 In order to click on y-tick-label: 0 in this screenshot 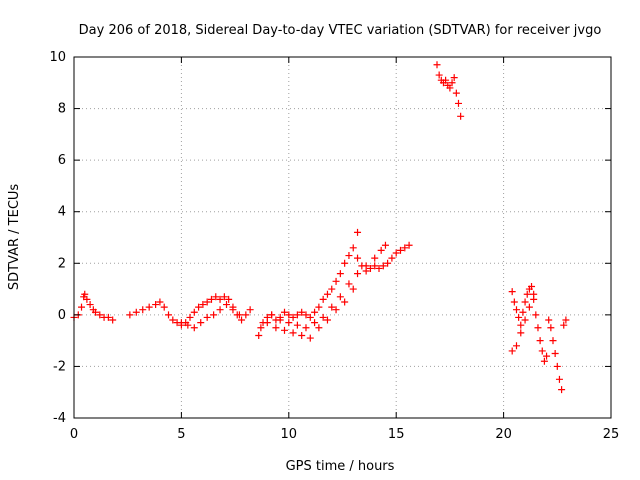, I will do `click(62, 315)`.